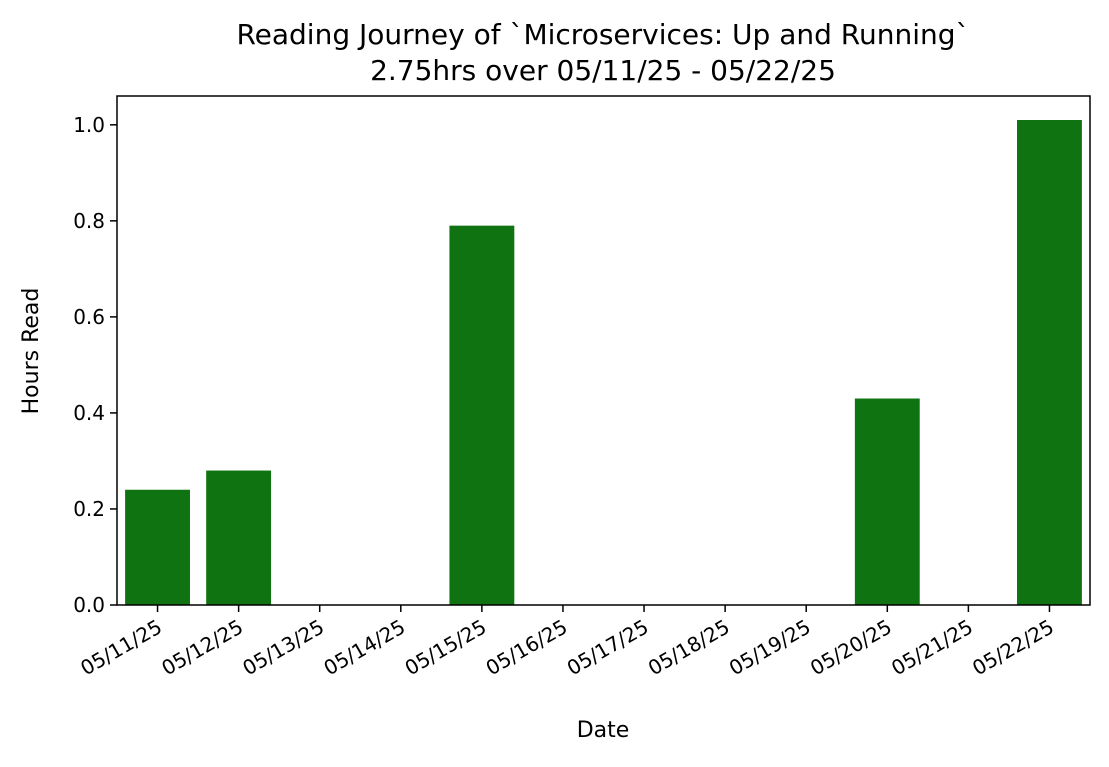  Describe the element at coordinates (31, 351) in the screenshot. I see `y-axis-label: Hours Read` at that location.